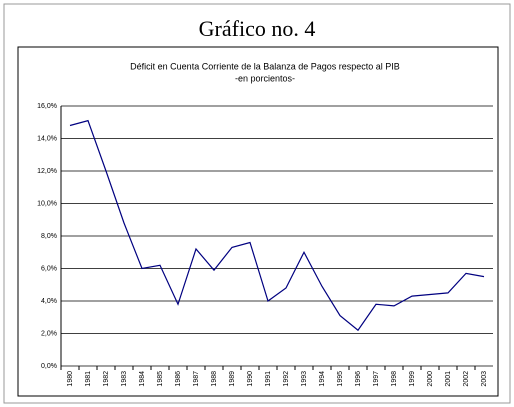 This screenshot has height=407, width=514. What do you see at coordinates (250, 379) in the screenshot?
I see `x-tick-label: 1990` at bounding box center [250, 379].